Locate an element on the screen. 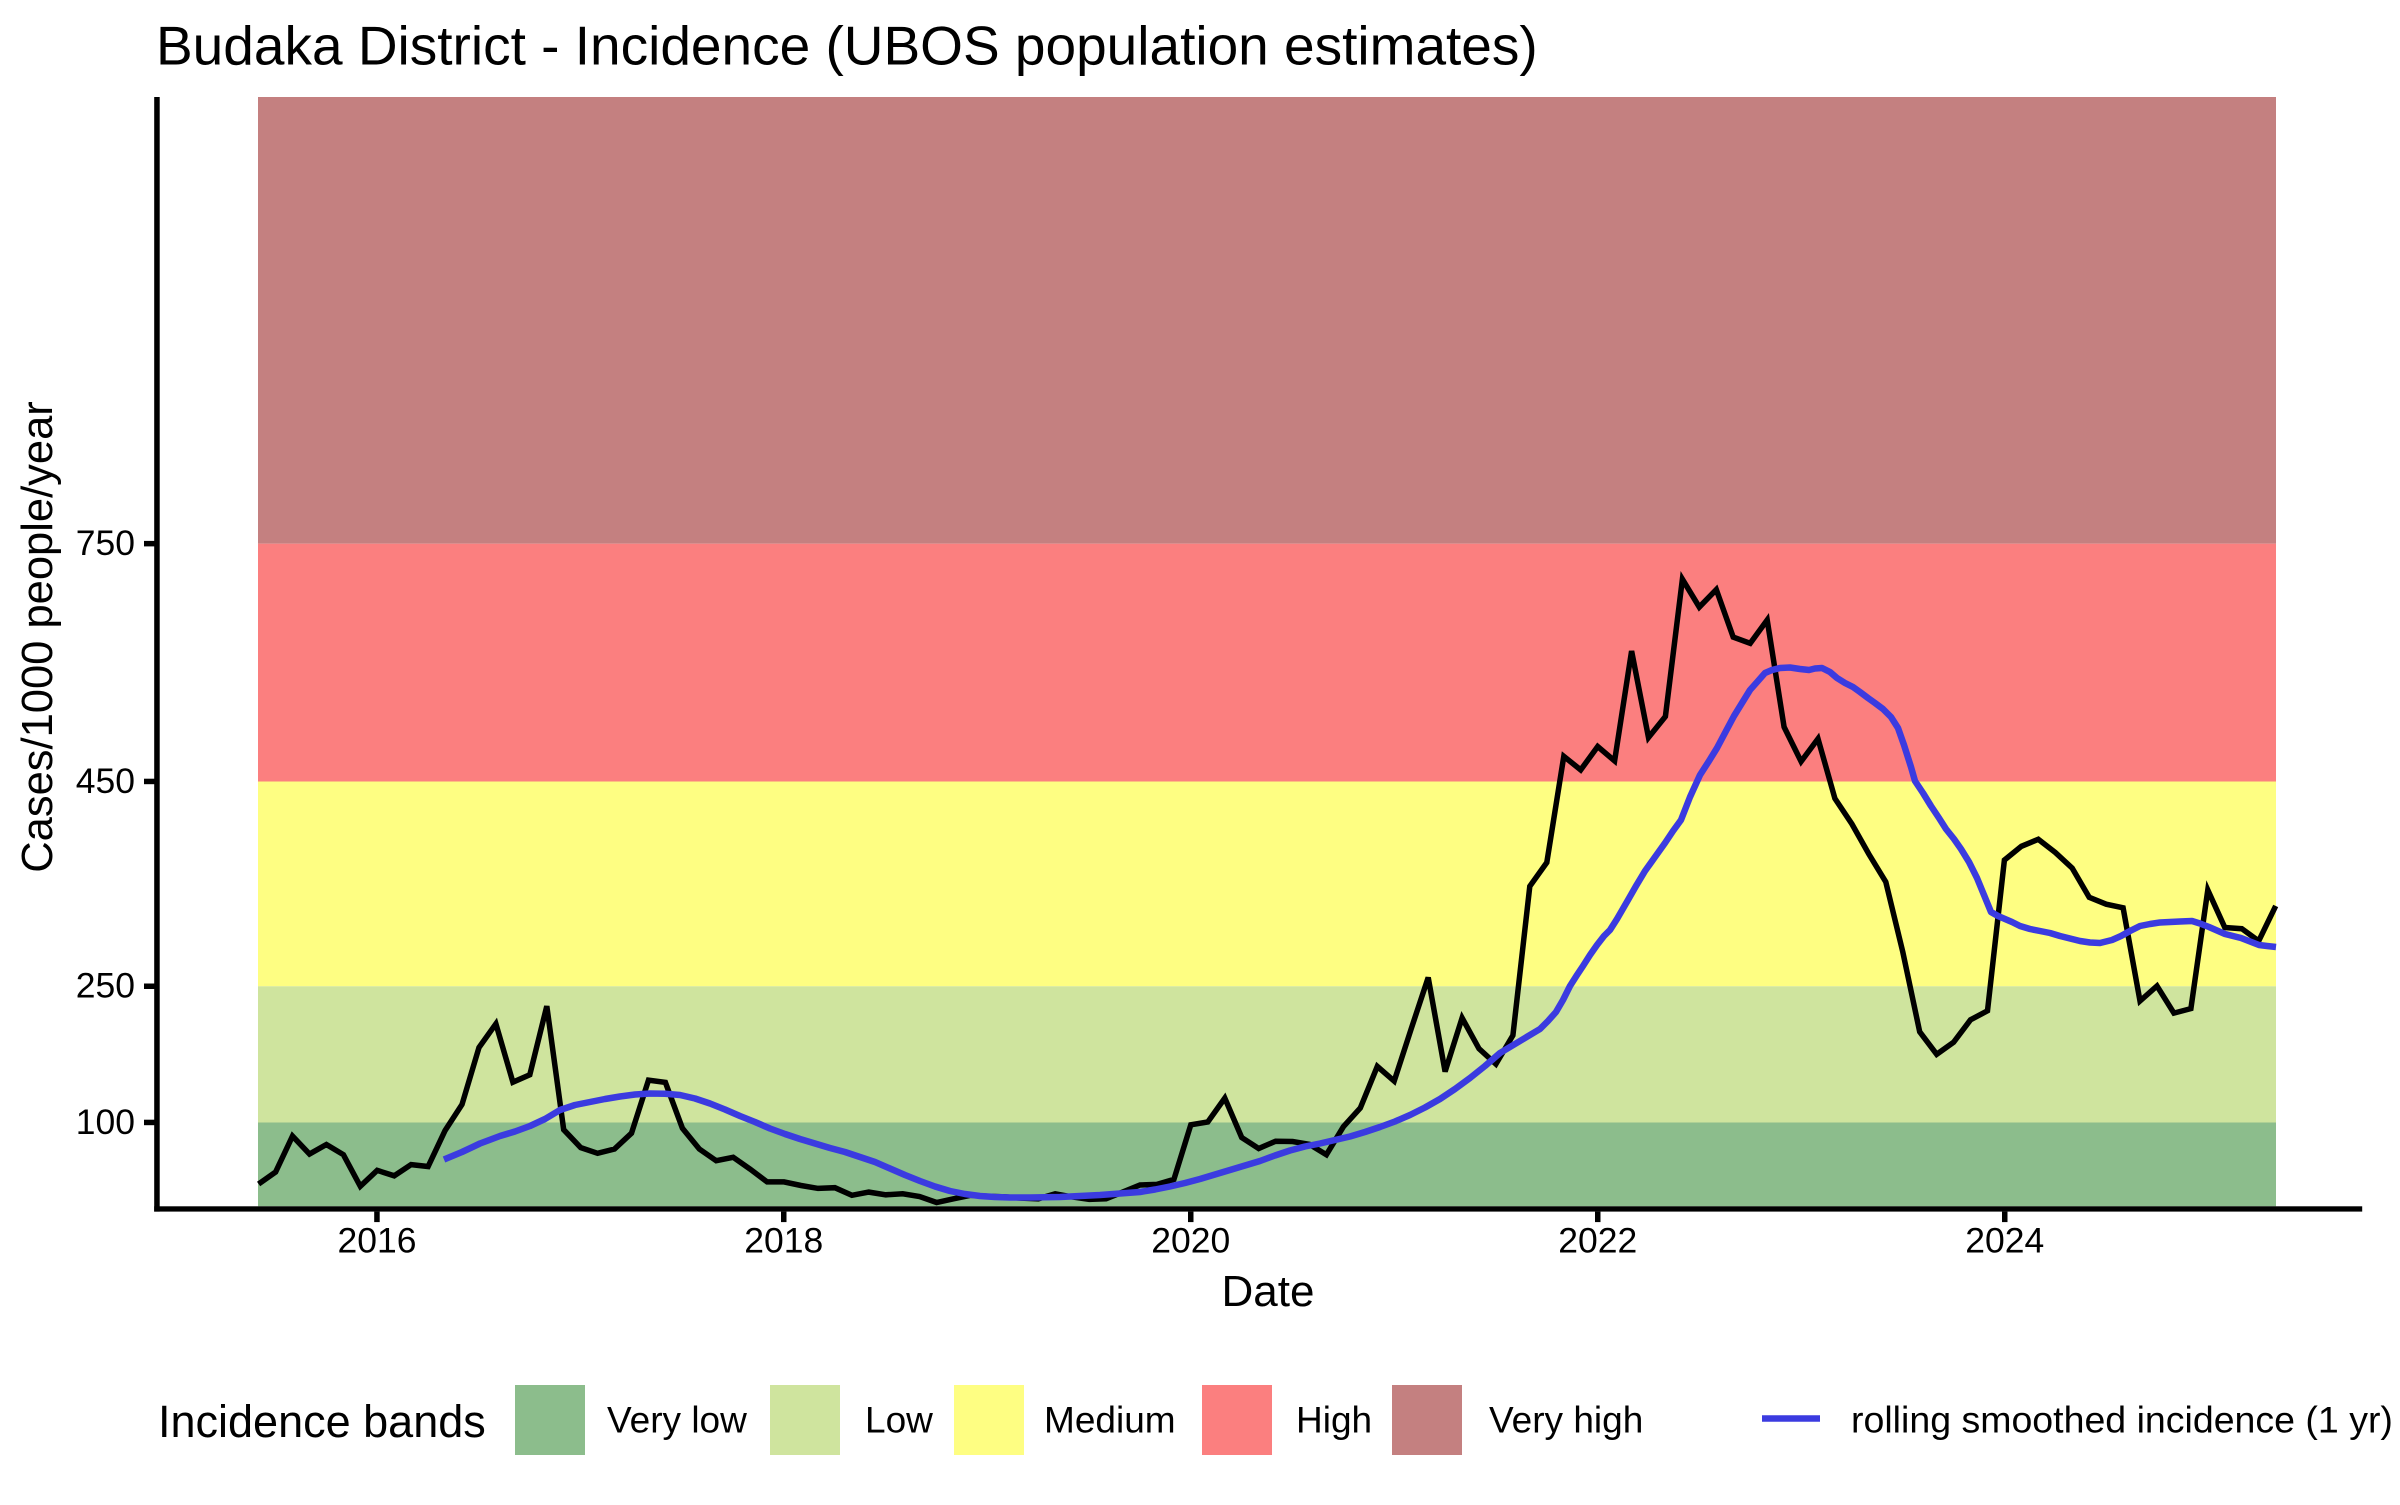 This screenshot has height=1505, width=2400. svg-text: 2018 is located at coordinates (783, 1241).